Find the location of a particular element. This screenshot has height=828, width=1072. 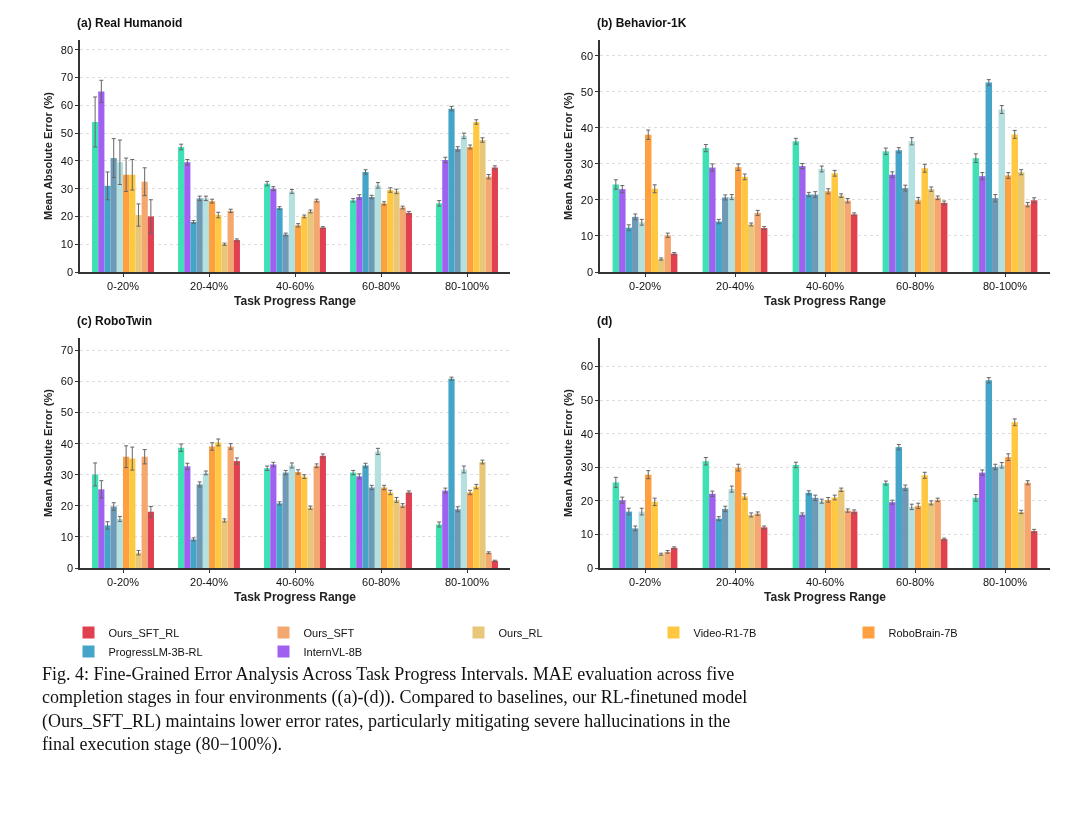

chart-title: (b) Behavior-1K is located at coordinates (642, 23).